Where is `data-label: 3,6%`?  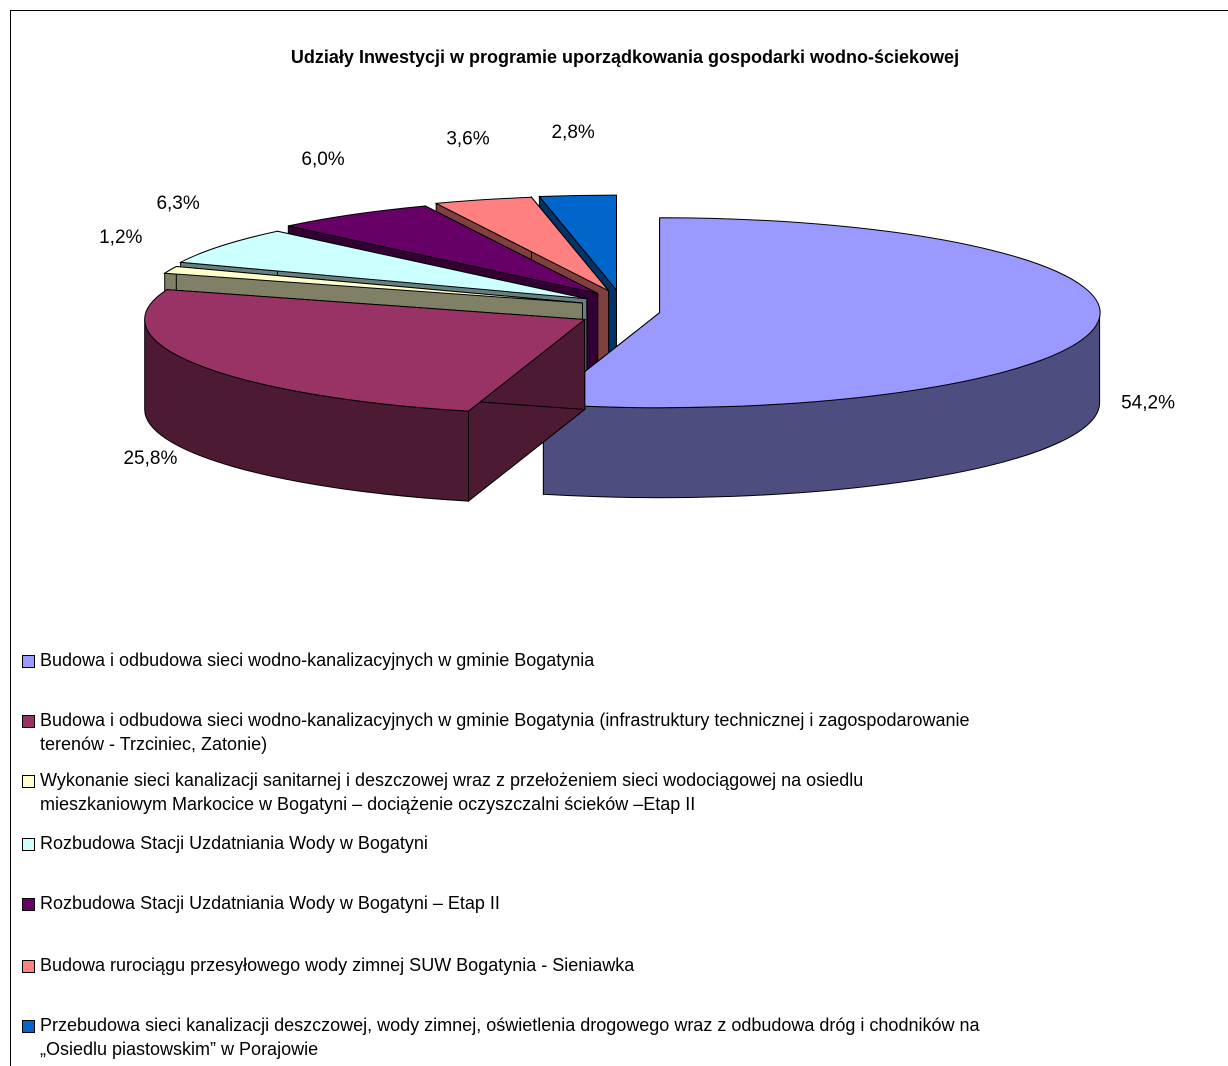
data-label: 3,6% is located at coordinates (467, 138).